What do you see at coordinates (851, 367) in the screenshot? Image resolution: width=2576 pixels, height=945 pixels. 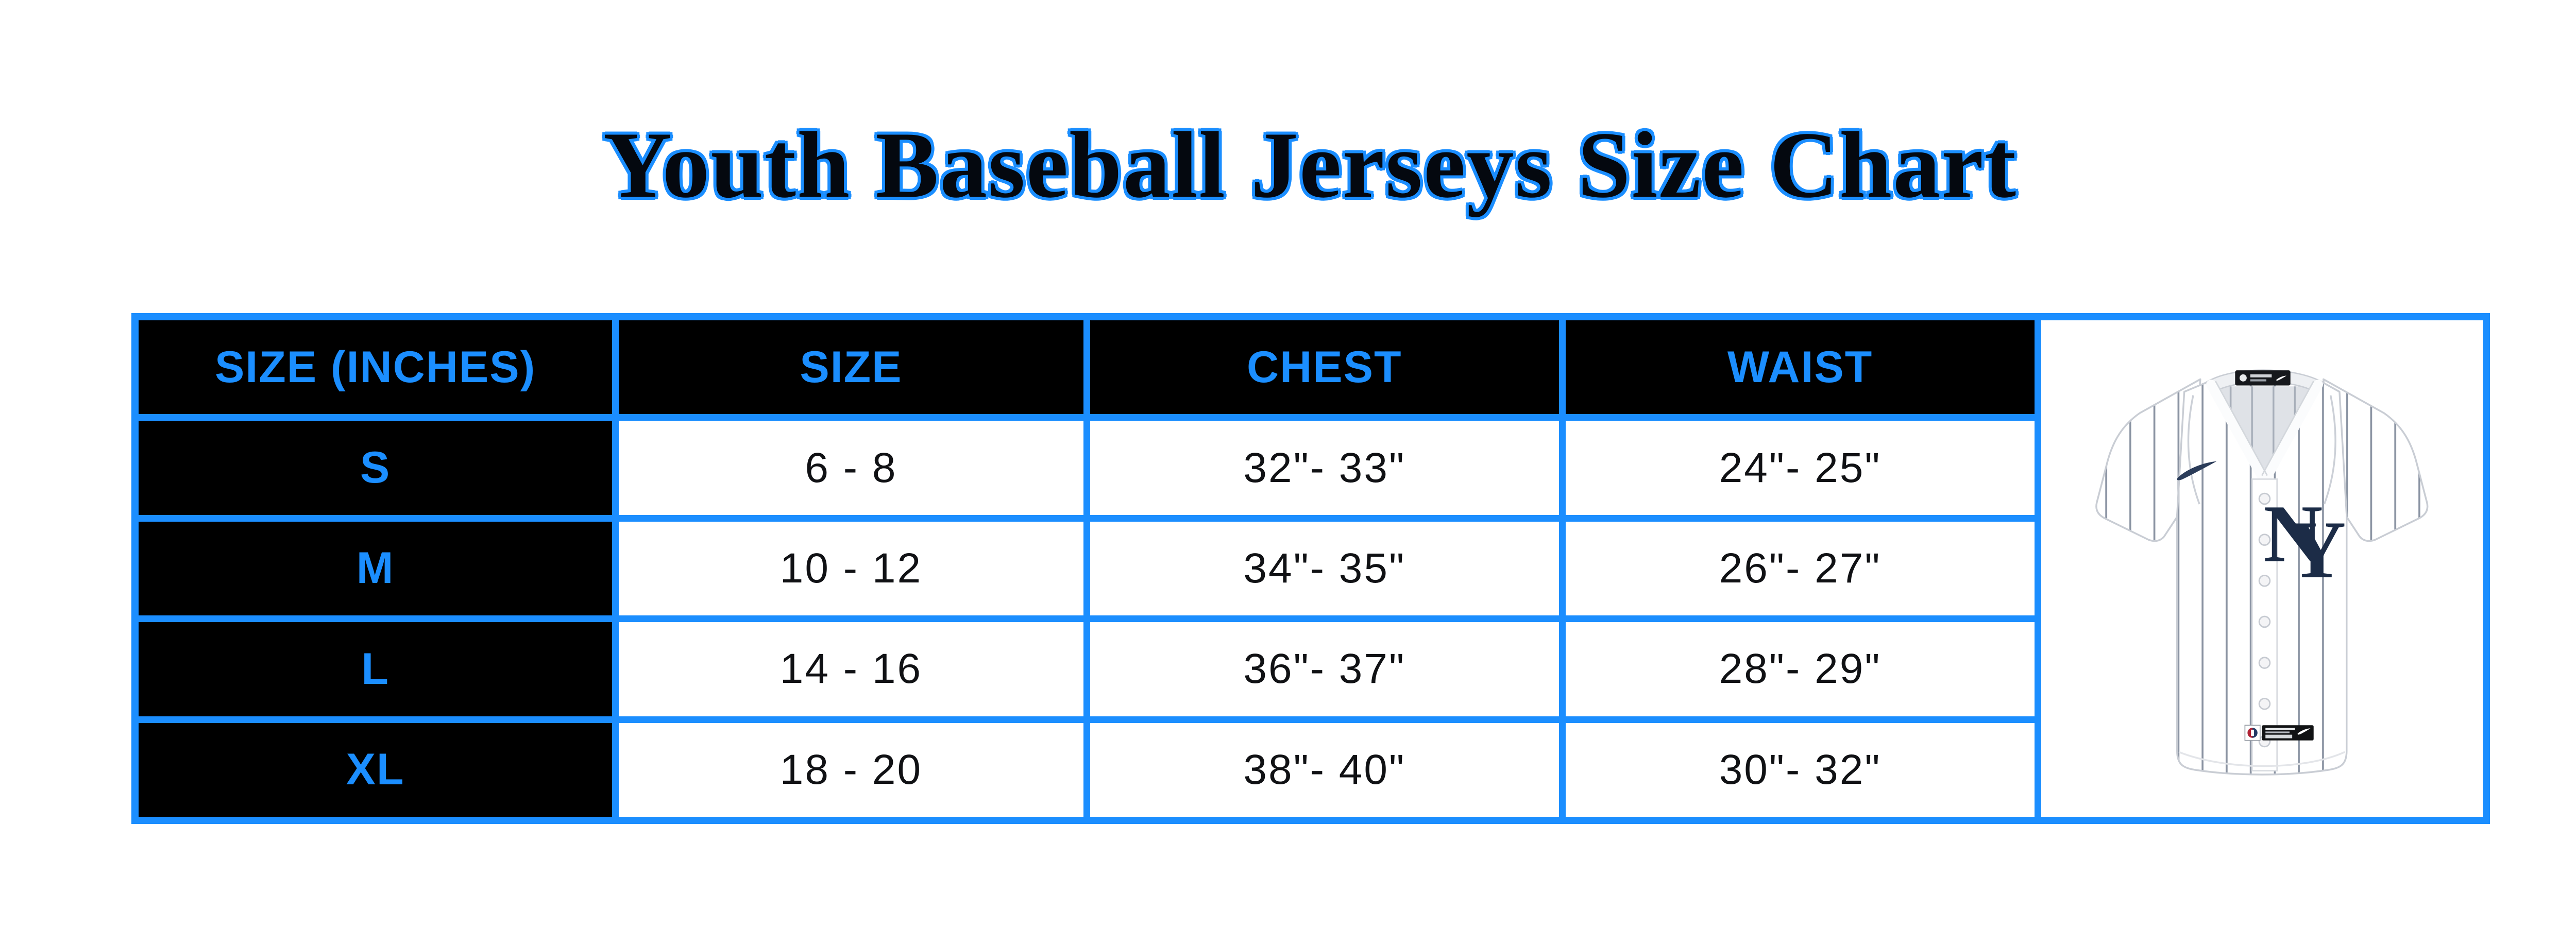 I see `column-header-size: SIZE` at bounding box center [851, 367].